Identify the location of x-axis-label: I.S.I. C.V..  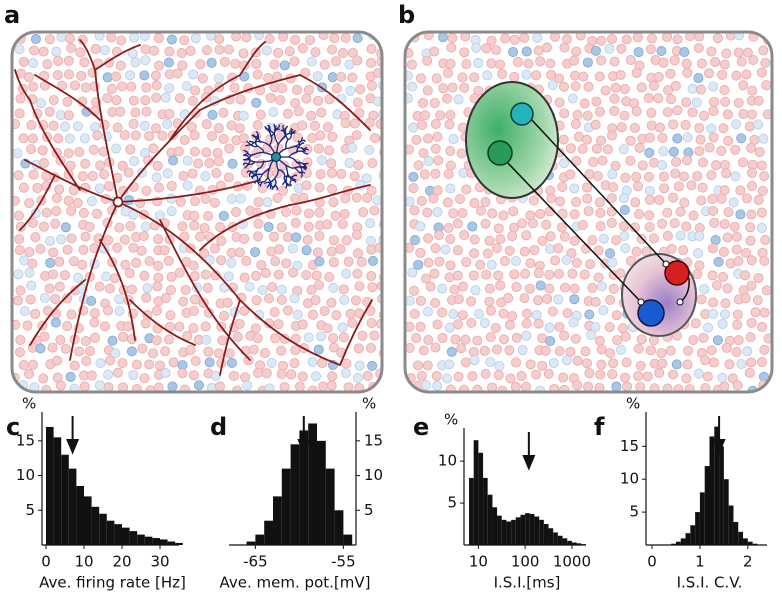
(710, 583).